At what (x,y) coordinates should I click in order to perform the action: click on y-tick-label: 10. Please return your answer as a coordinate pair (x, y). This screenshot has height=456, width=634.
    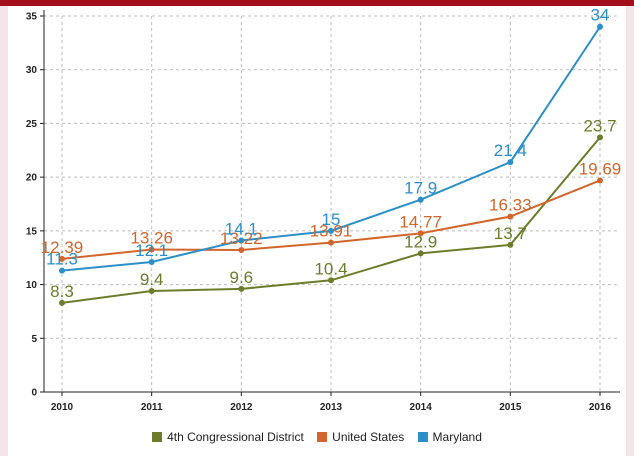
    Looking at the image, I should click on (32, 285).